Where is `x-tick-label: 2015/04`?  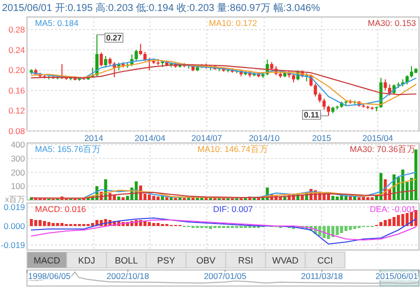 x-tick-label: 2015/04 is located at coordinates (378, 138).